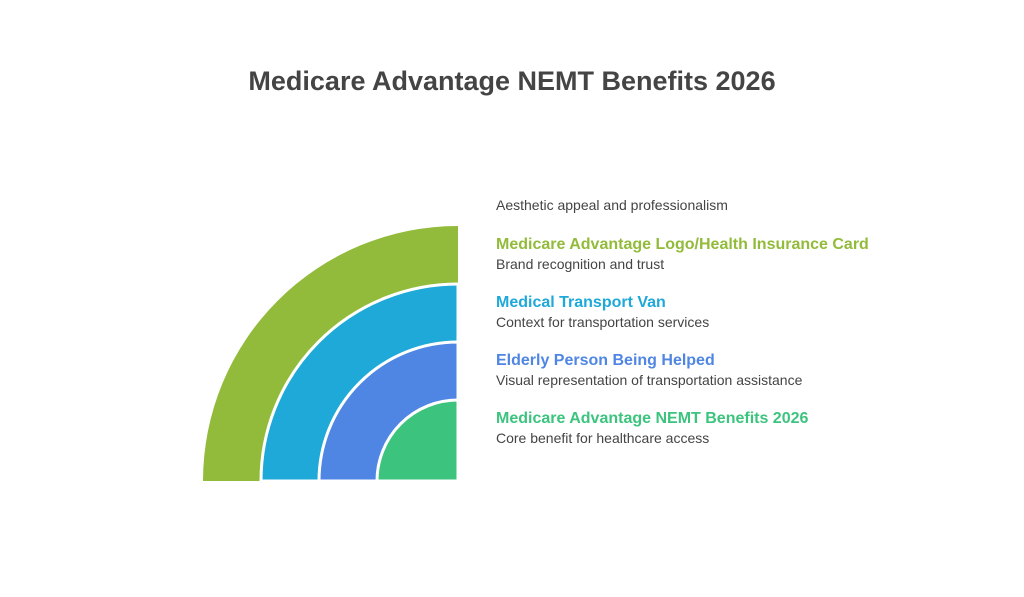 Image resolution: width=1024 pixels, height=597 pixels. I want to click on layer-title: Medicare Advantage NEMT Benefits 2026, so click(652, 418).